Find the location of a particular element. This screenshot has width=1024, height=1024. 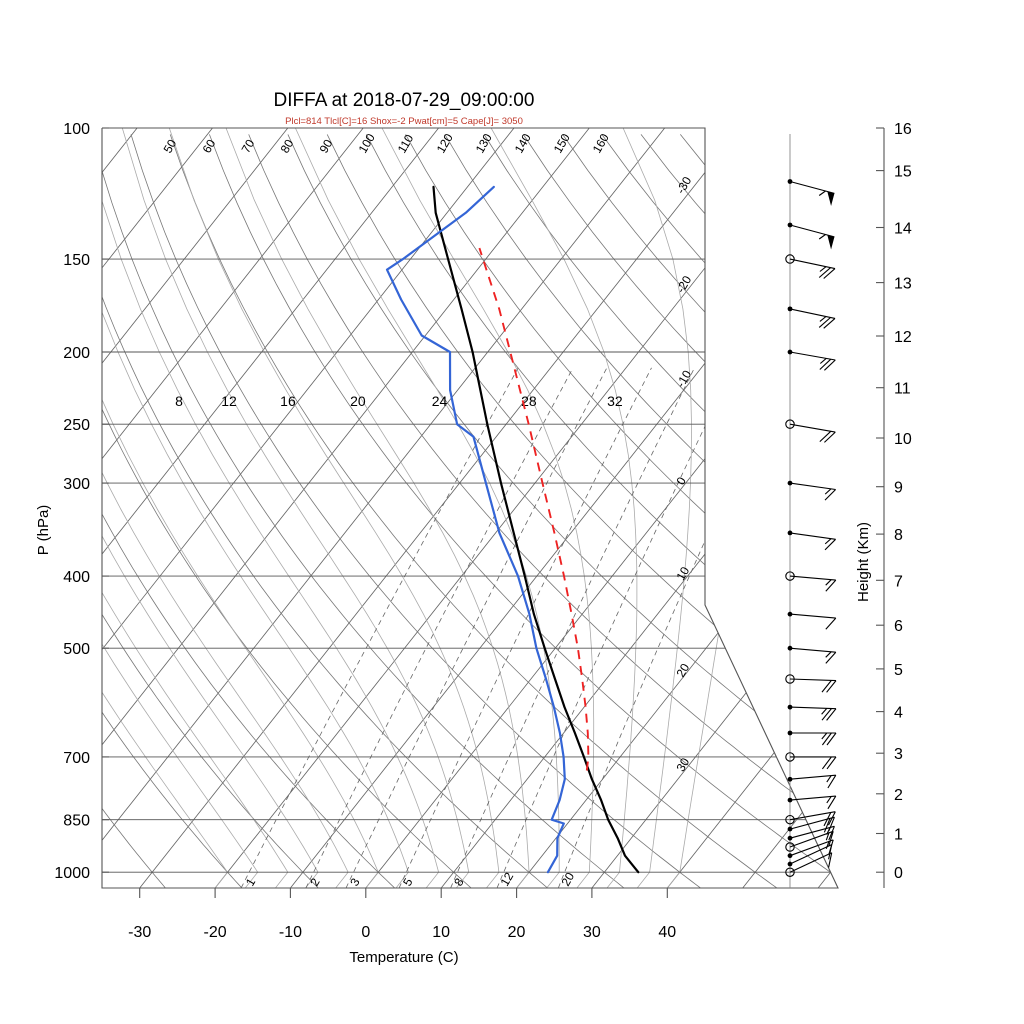

height-tick-label: 4 is located at coordinates (898, 713).